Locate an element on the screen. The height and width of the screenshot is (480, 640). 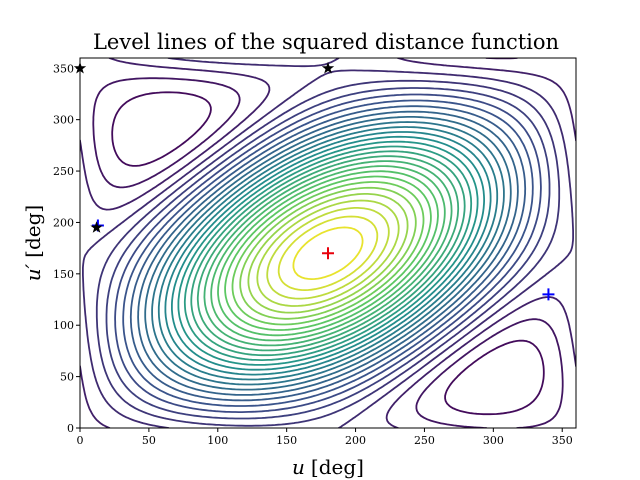
x-tick-label: 100 is located at coordinates (217, 440).